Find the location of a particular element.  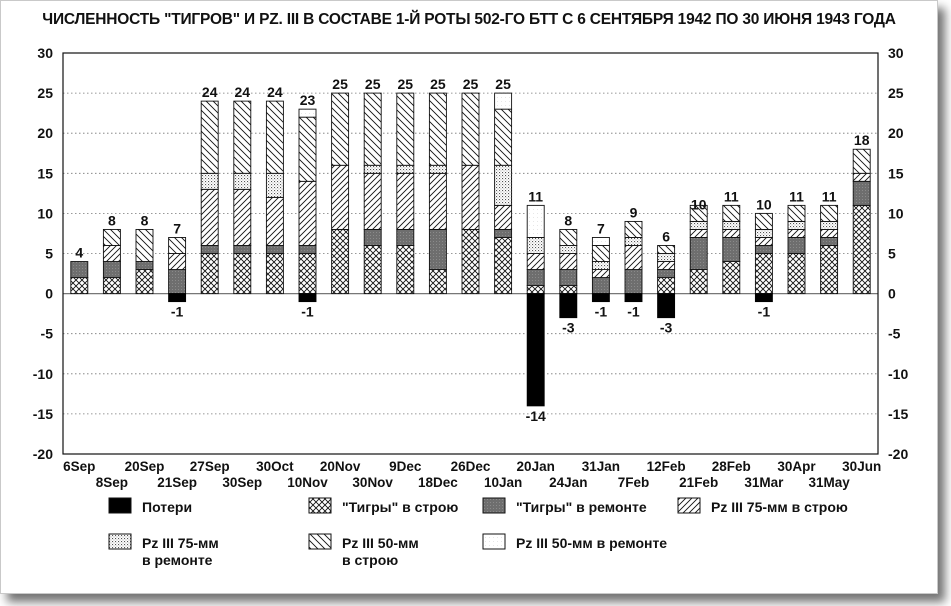

y-tick-label-left: -20 is located at coordinates (43, 454).